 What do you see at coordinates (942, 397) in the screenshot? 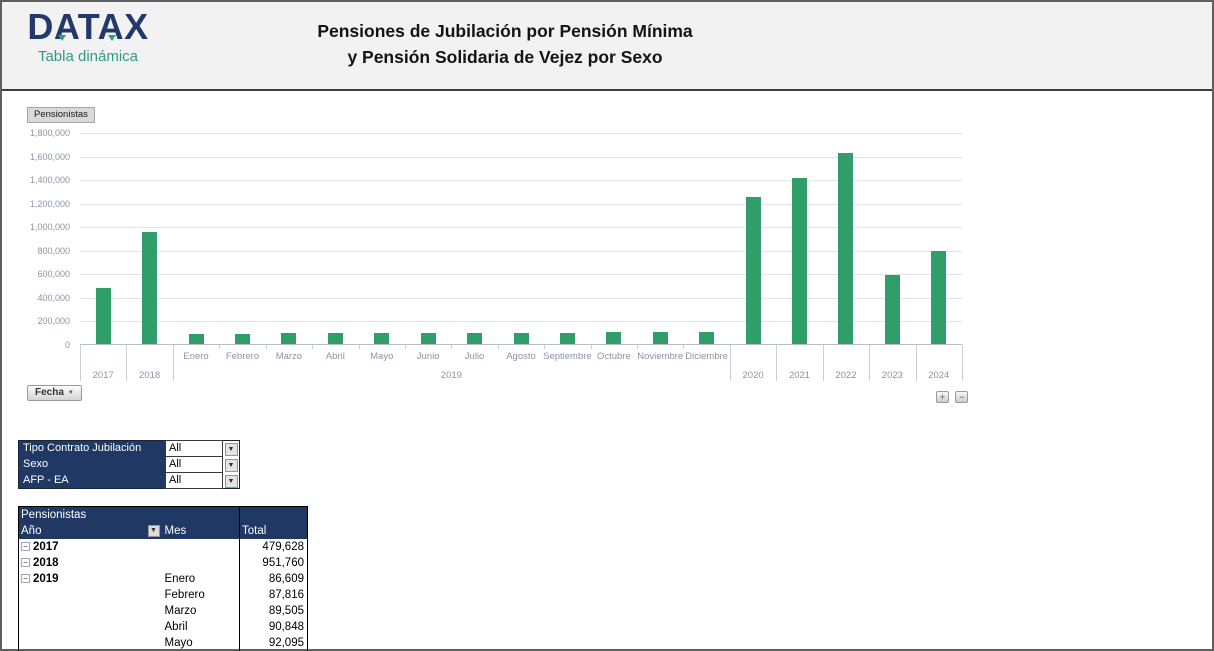
I see `expand-field-button: +` at bounding box center [942, 397].